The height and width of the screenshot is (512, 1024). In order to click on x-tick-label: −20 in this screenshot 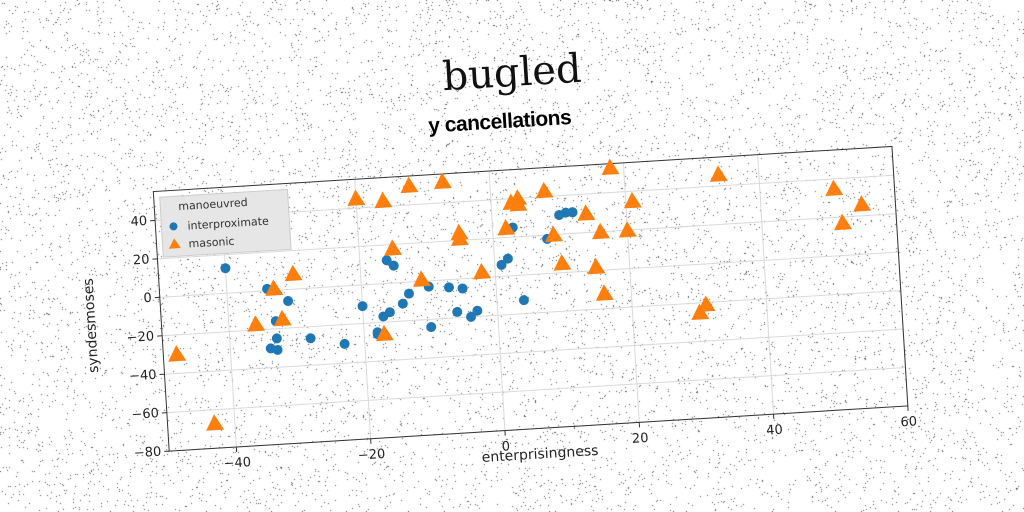, I will do `click(371, 455)`.